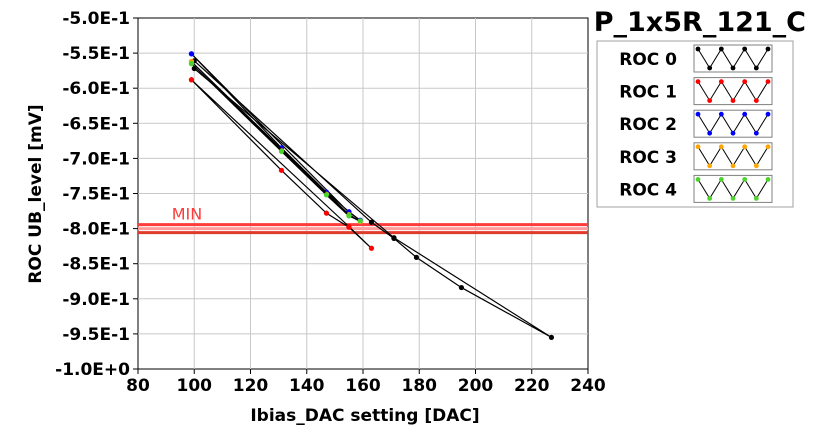 This screenshot has height=430, width=831. Describe the element at coordinates (476, 386) in the screenshot. I see `x-tick-label: 200` at that location.